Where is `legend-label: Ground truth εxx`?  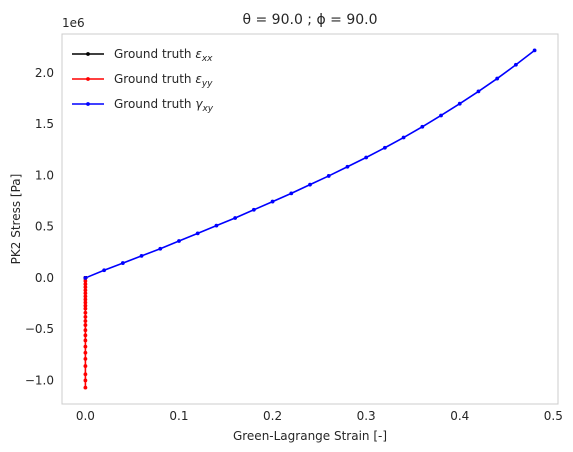
legend-label: Ground truth εxx is located at coordinates (163, 55).